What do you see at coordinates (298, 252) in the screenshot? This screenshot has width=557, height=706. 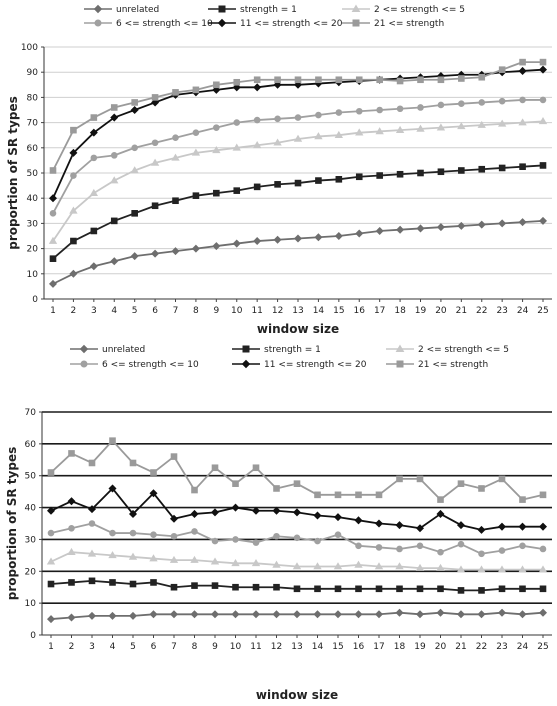 I see `chart1-series-line` at bounding box center [298, 252].